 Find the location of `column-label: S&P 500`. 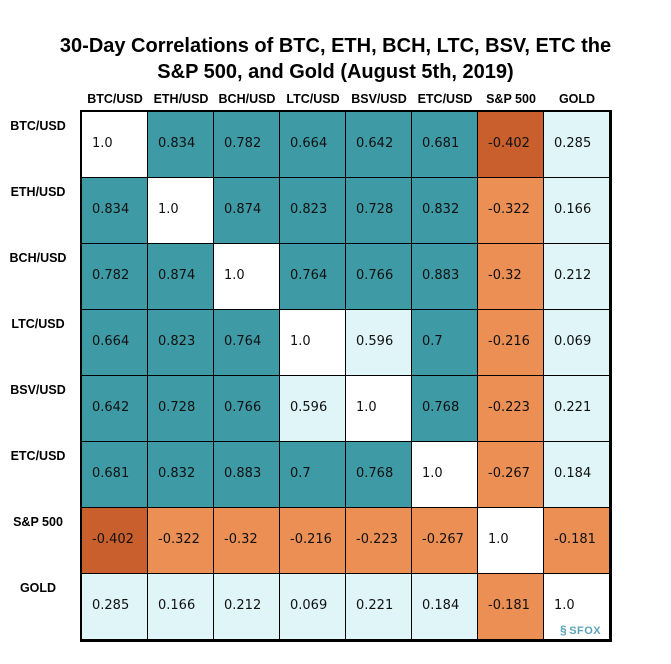

column-label: S&P 500 is located at coordinates (511, 99).